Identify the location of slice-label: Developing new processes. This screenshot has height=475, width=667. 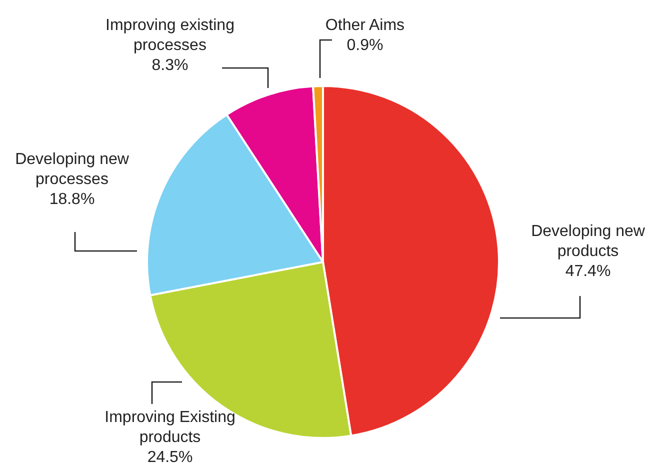
(72, 170).